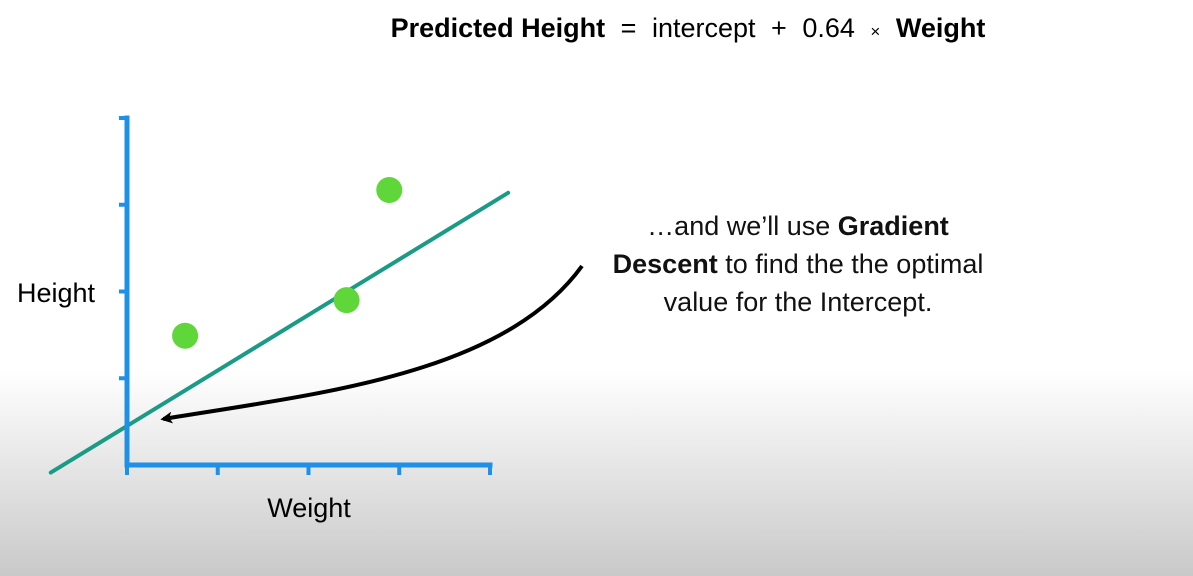 The width and height of the screenshot is (1193, 576). Describe the element at coordinates (629, 28) in the screenshot. I see `equation-equals: =` at that location.